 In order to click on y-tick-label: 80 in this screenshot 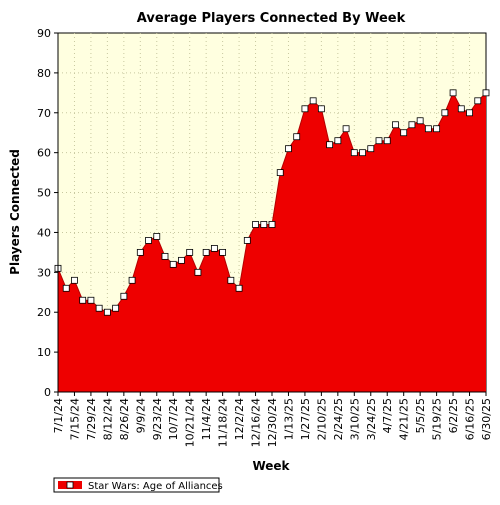, I will do `click(44, 73)`.